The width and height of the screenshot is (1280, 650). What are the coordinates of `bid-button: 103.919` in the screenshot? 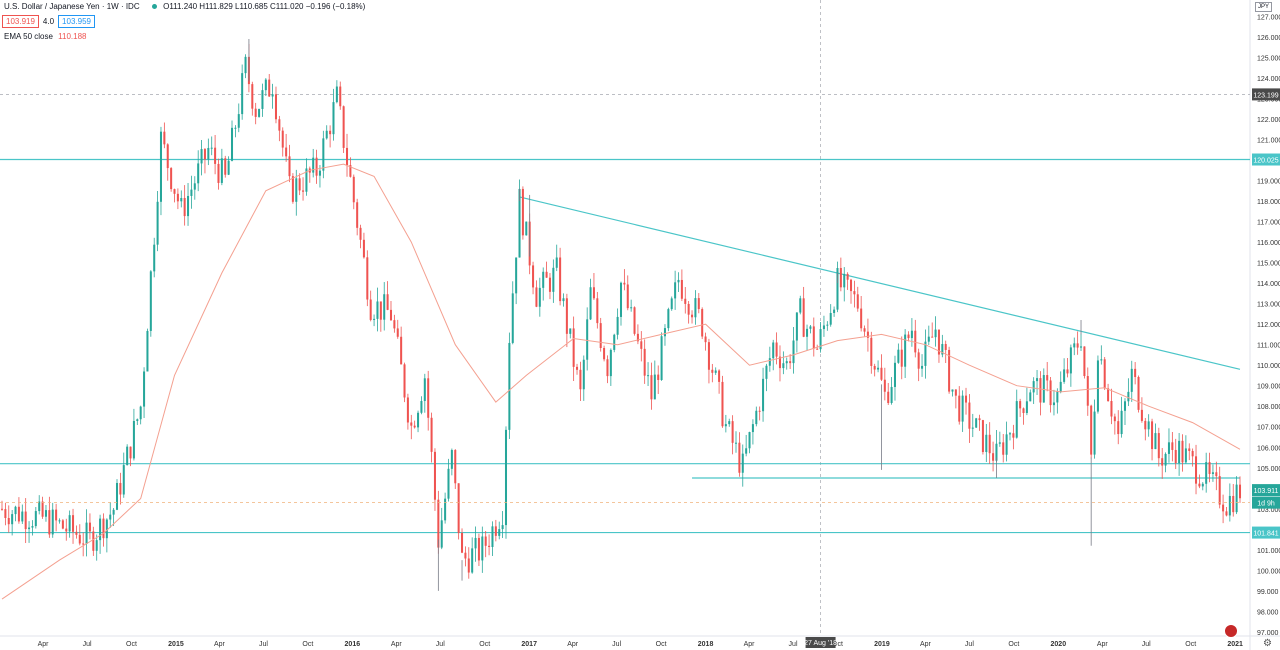 It's located at (20, 21).